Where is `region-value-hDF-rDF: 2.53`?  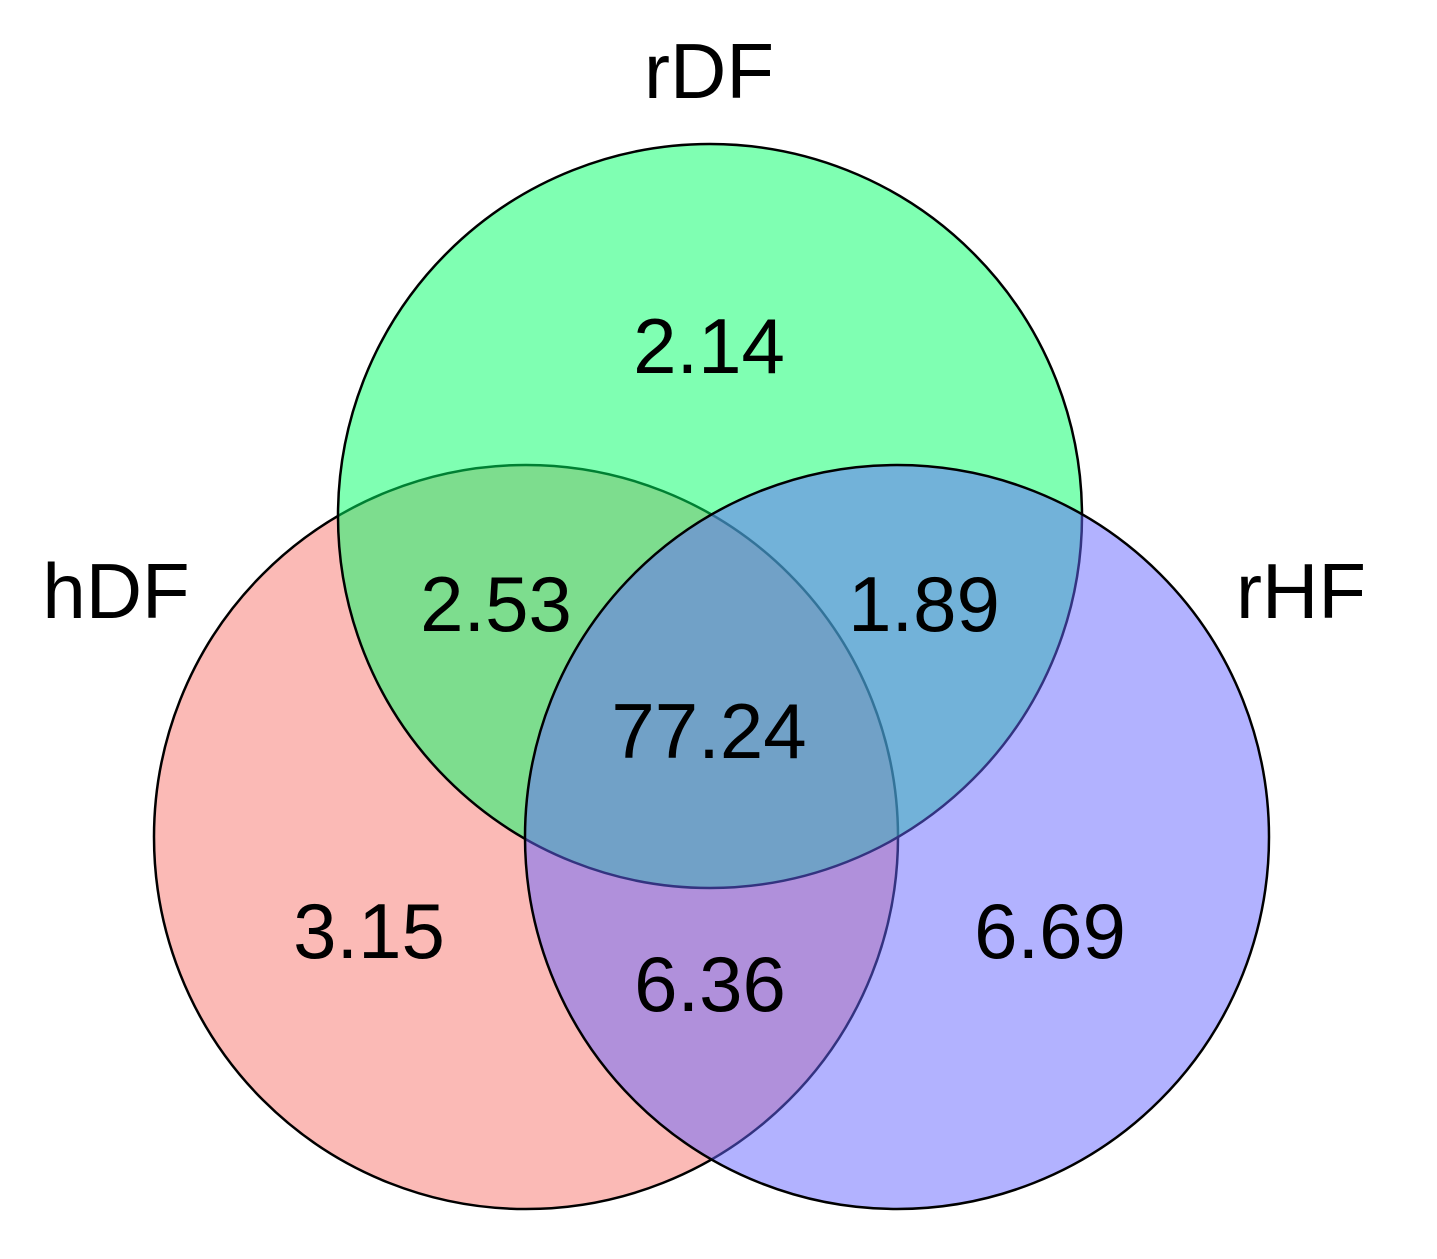 region-value-hDF-rDF: 2.53 is located at coordinates (496, 604).